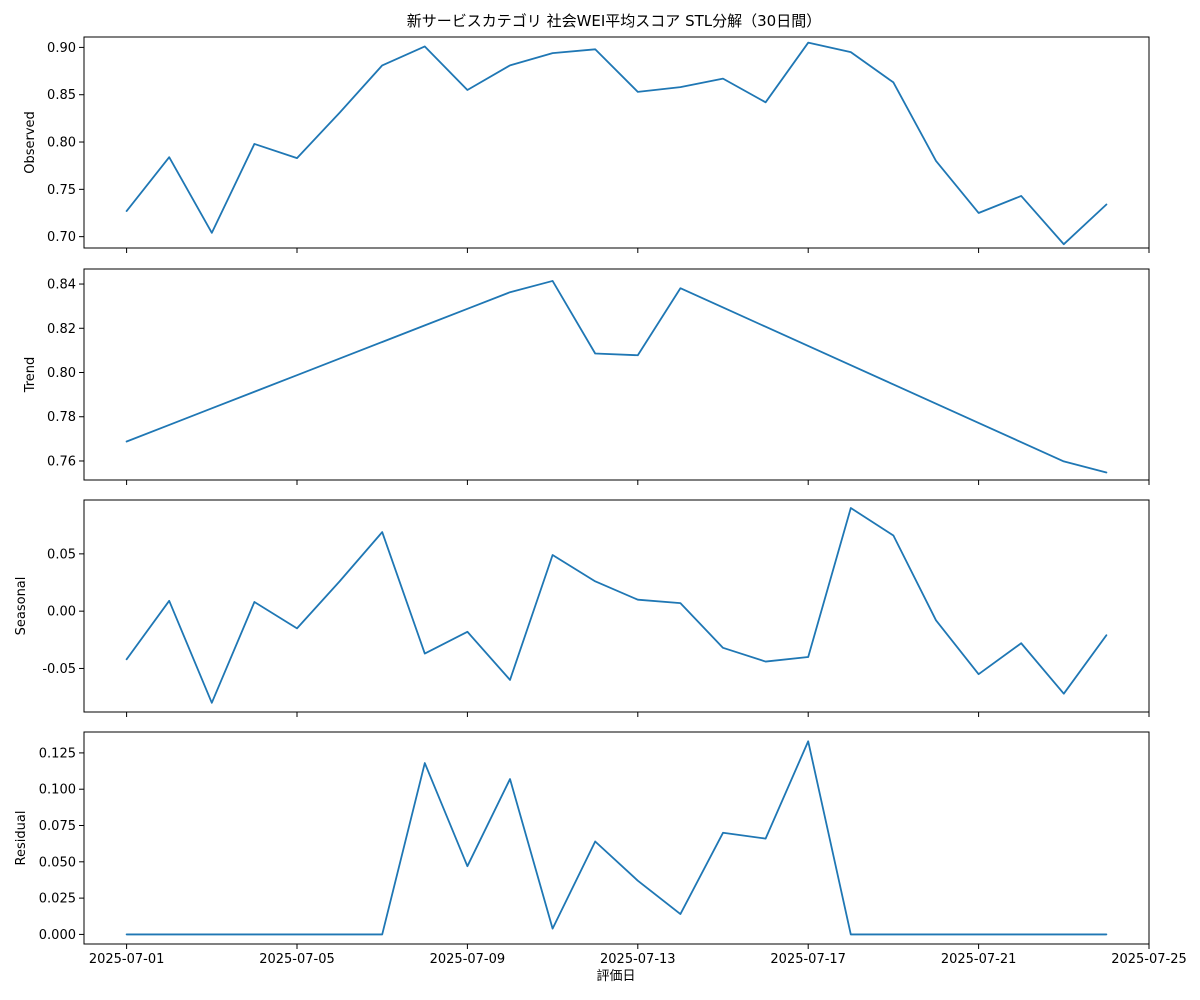 This screenshot has height=1000, width=1200. What do you see at coordinates (61, 48) in the screenshot?
I see `observed-y-tick-label: 0.90` at bounding box center [61, 48].